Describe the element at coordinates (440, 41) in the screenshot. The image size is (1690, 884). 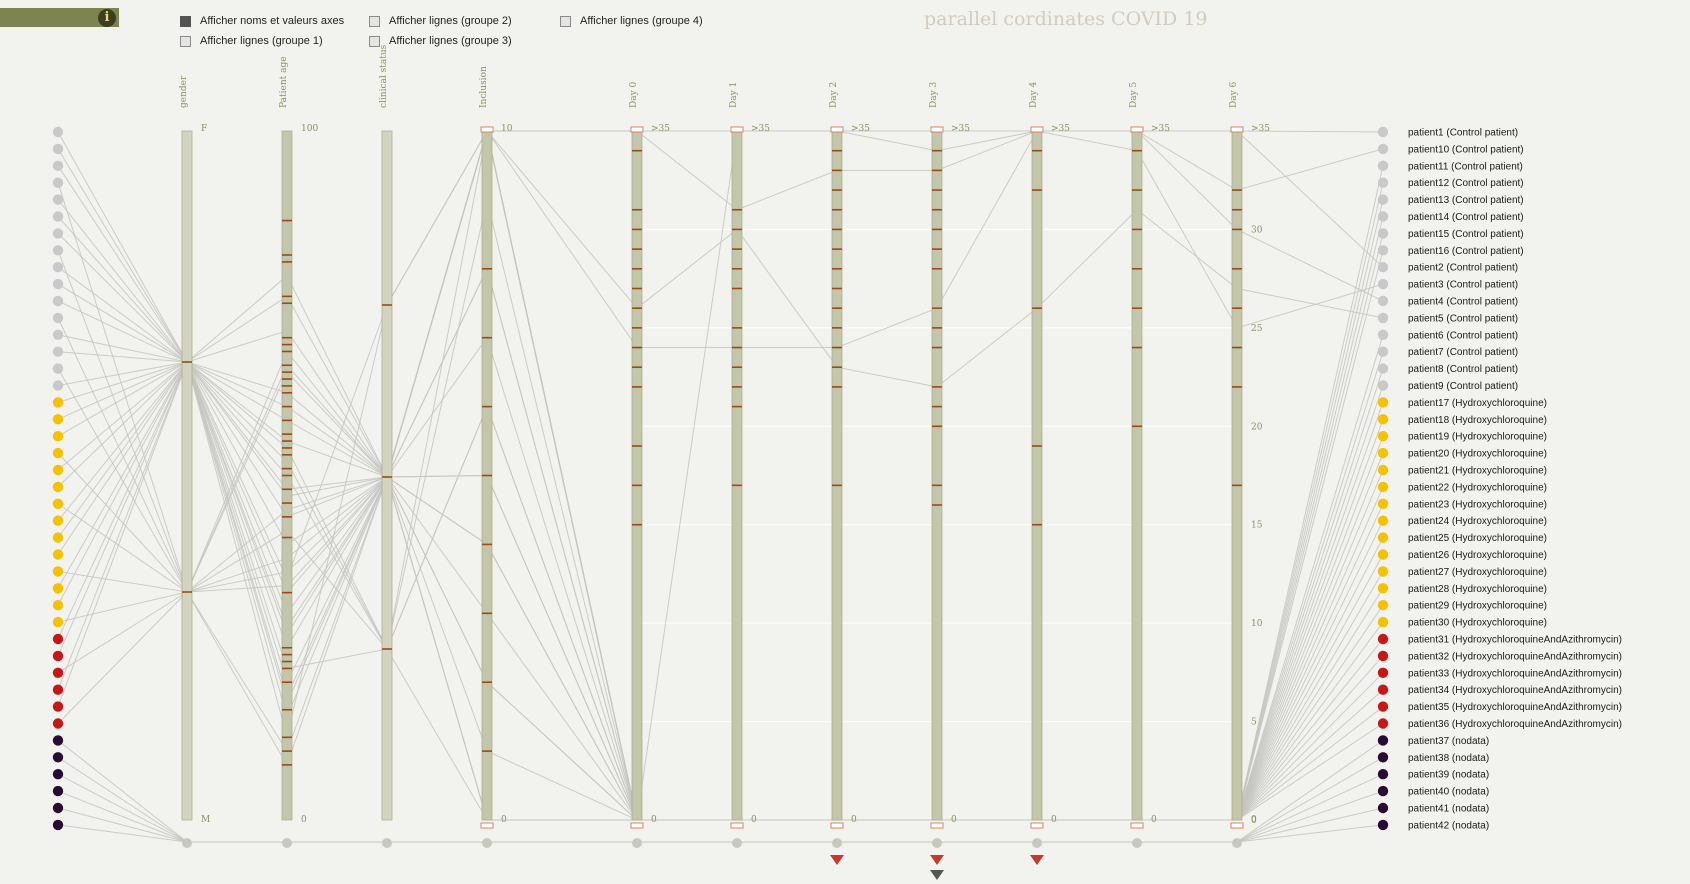
I see `option-lines-group-3: Afficher lignes (groupe 3)` at that location.